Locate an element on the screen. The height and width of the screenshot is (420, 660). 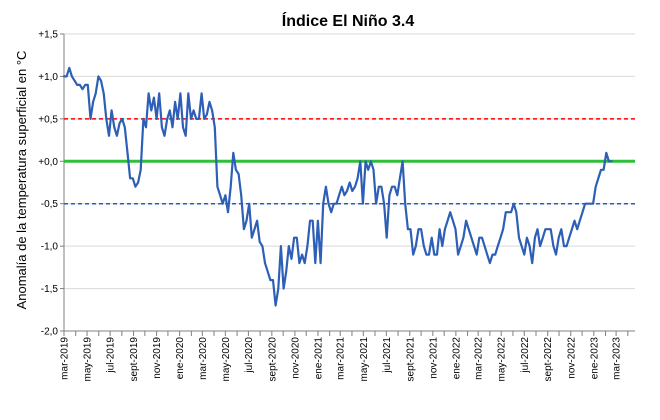
y-tick-label: +0,5 is located at coordinates (48, 119).